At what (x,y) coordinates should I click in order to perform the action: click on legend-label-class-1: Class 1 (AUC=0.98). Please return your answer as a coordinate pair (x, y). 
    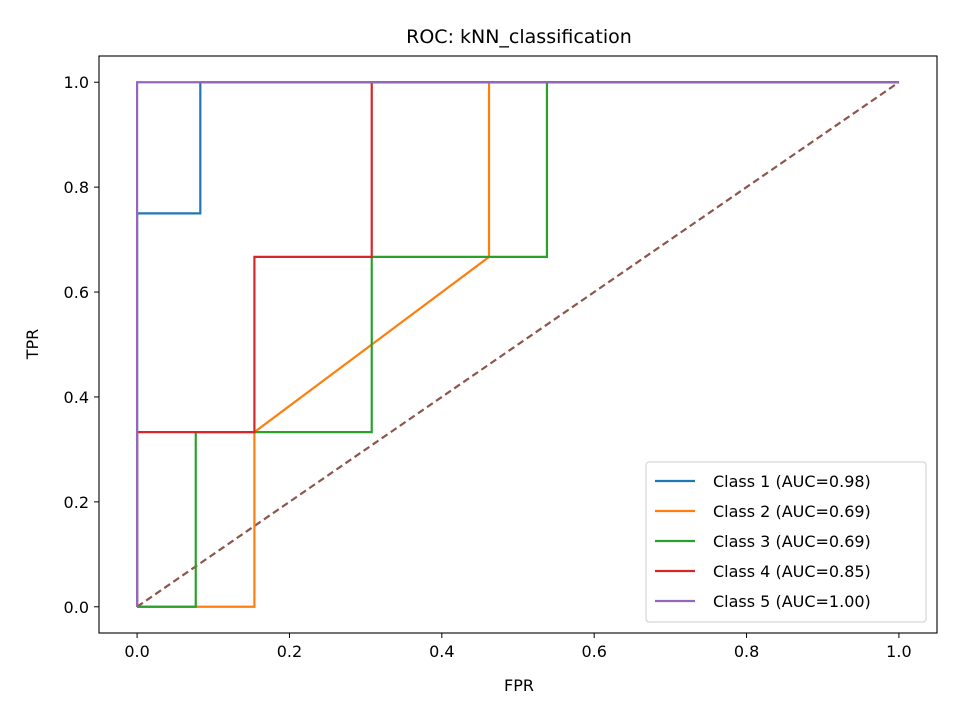
    Looking at the image, I should click on (792, 481).